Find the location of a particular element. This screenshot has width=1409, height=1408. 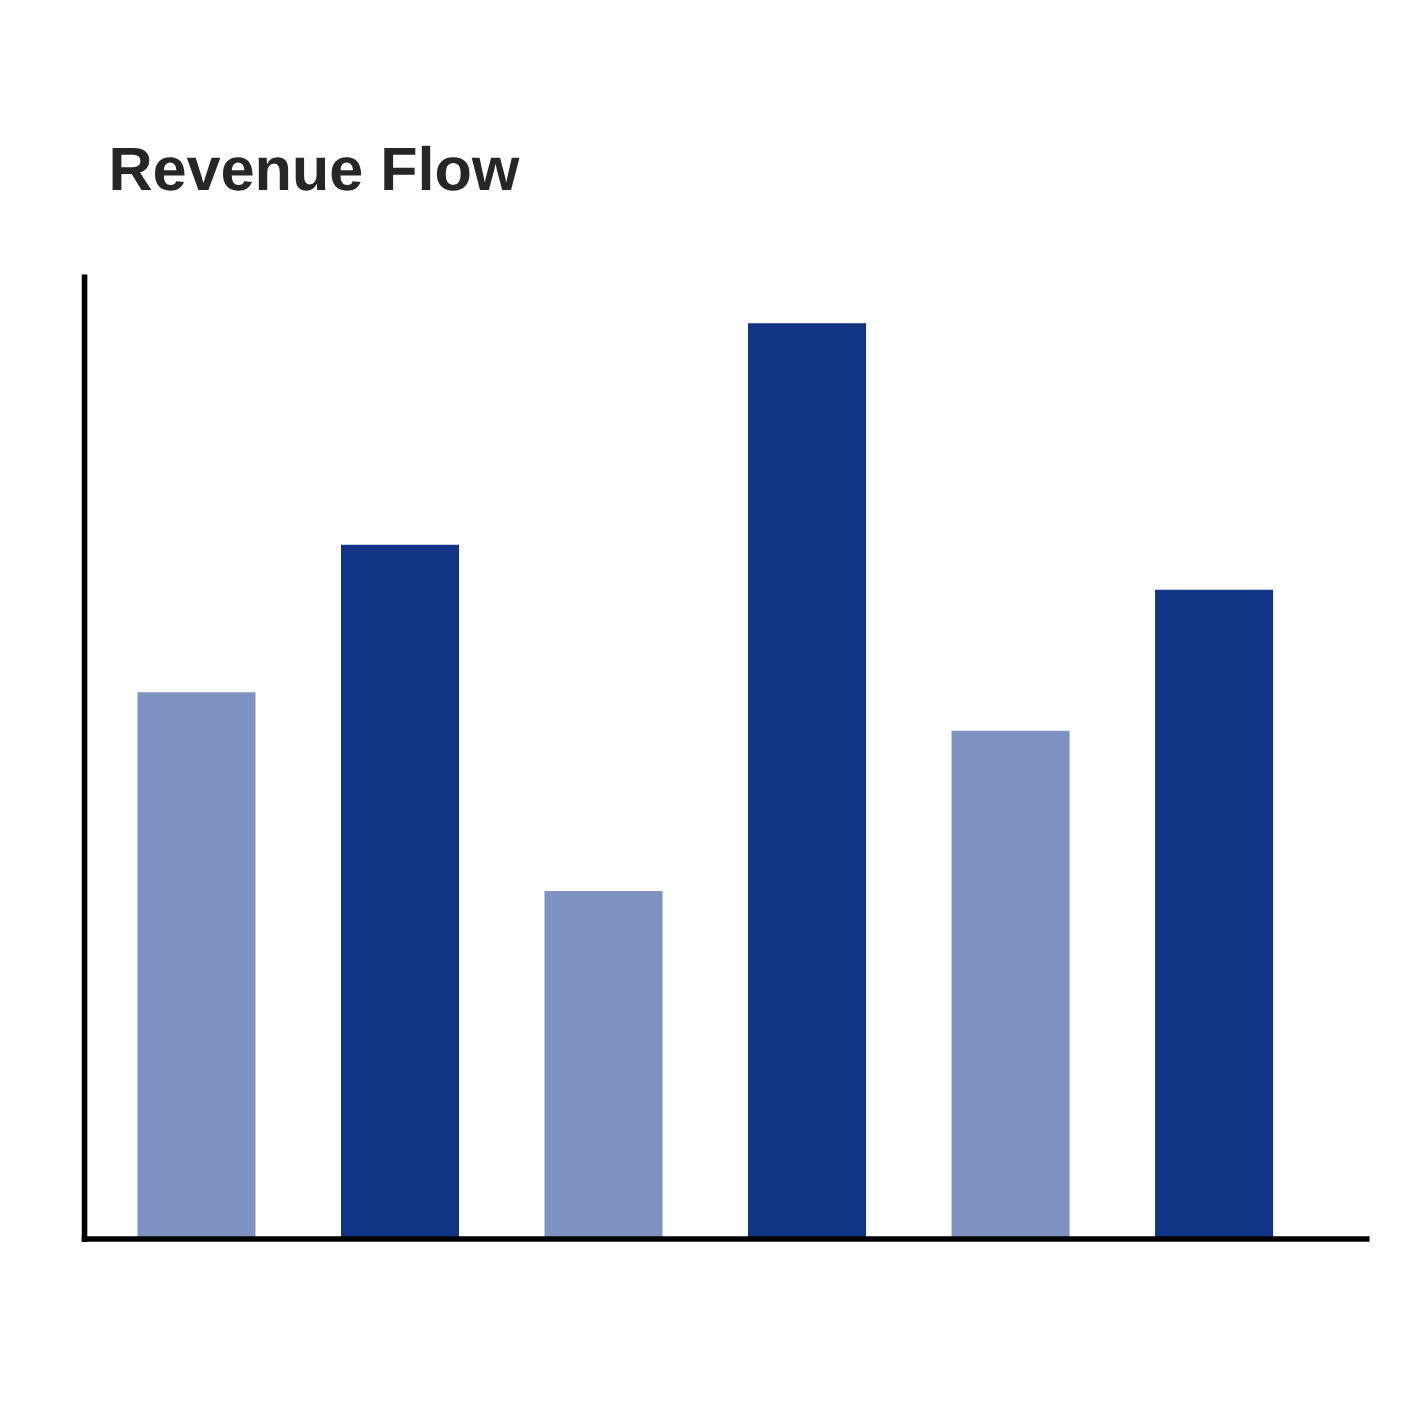

chart-title: Revenue Flow is located at coordinates (316, 168).